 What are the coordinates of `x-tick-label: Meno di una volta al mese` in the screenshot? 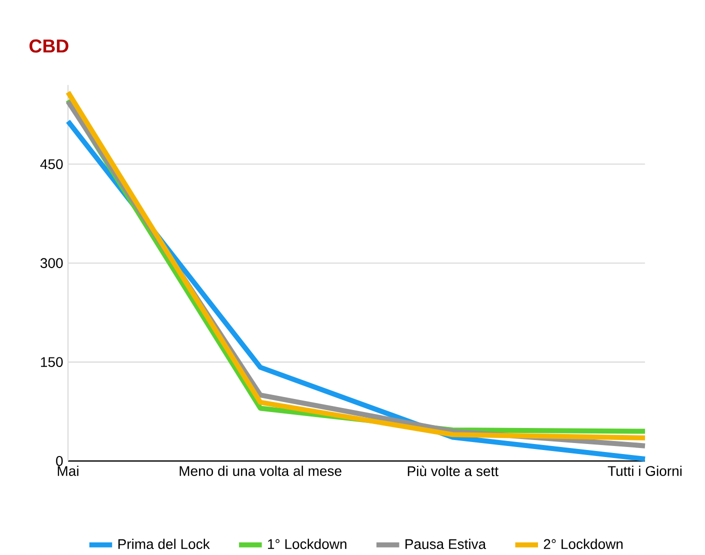 It's located at (261, 471).